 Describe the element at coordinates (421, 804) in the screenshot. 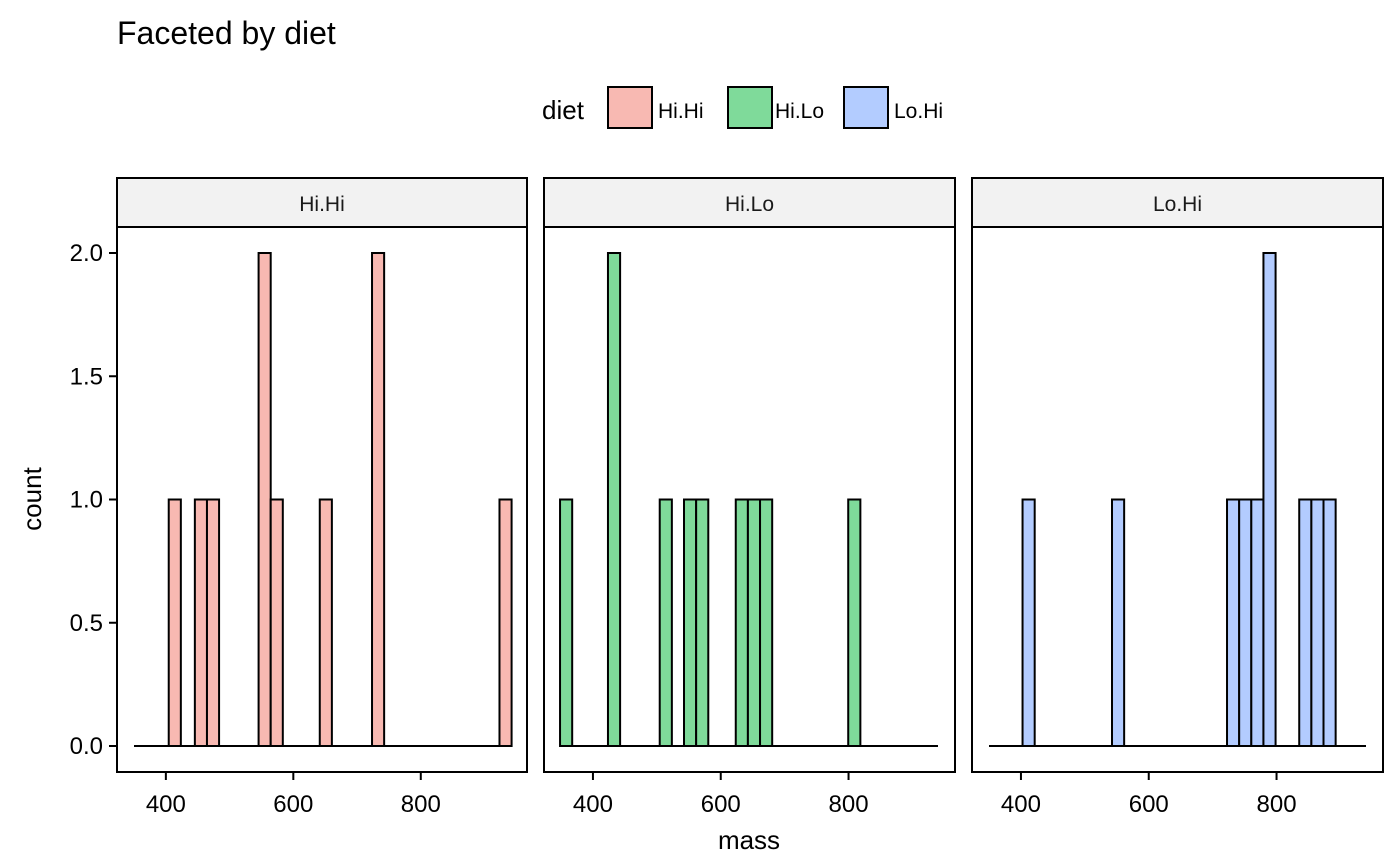

I see `x-tick-label-hi-hi-800: 800` at that location.